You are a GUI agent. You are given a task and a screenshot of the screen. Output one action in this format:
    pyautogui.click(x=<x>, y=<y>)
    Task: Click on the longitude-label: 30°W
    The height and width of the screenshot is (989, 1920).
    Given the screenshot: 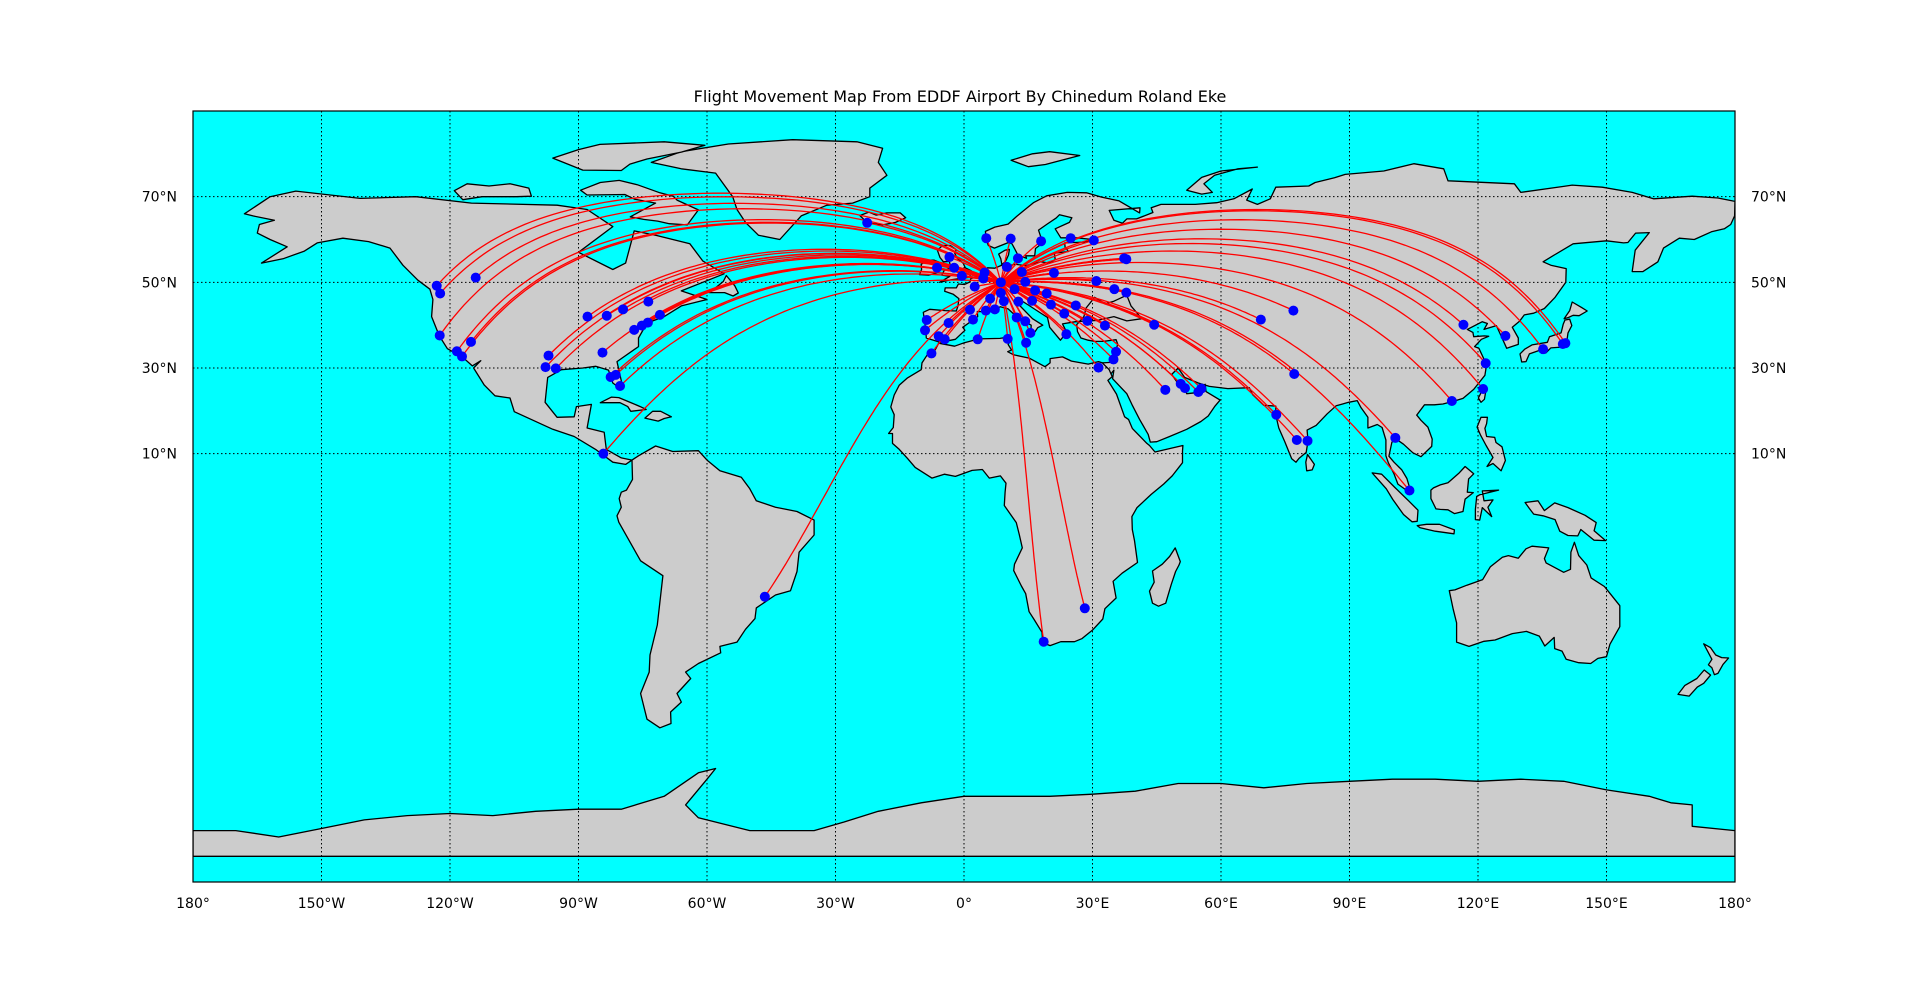 What is the action you would take?
    pyautogui.click(x=835, y=904)
    